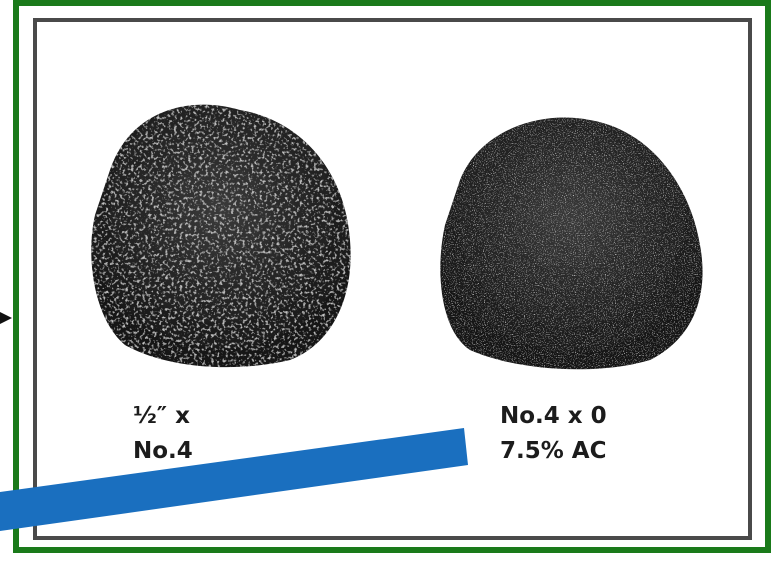 The height and width of the screenshot is (569, 772). I want to click on blue-bar, so click(234, 479).